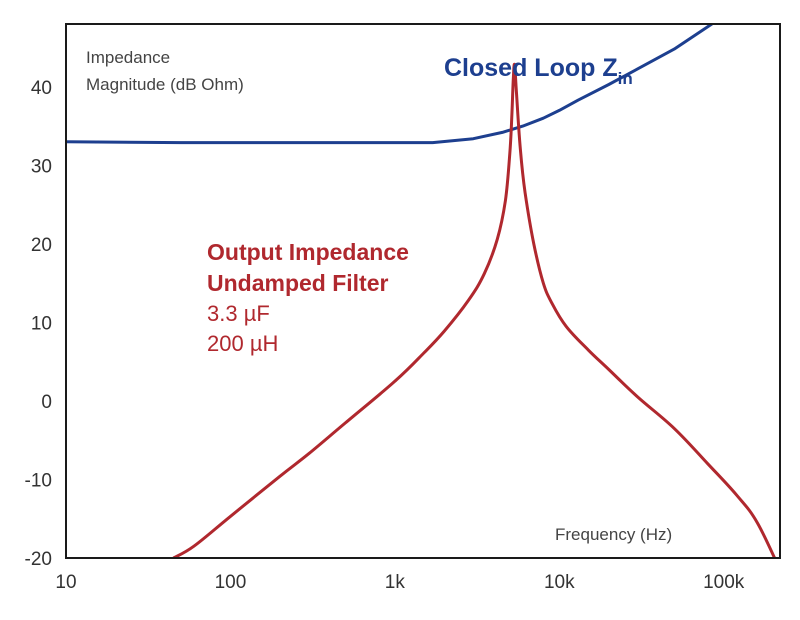 Image resolution: width=800 pixels, height=620 pixels. Describe the element at coordinates (231, 582) in the screenshot. I see `x-tick-label: 100` at that location.